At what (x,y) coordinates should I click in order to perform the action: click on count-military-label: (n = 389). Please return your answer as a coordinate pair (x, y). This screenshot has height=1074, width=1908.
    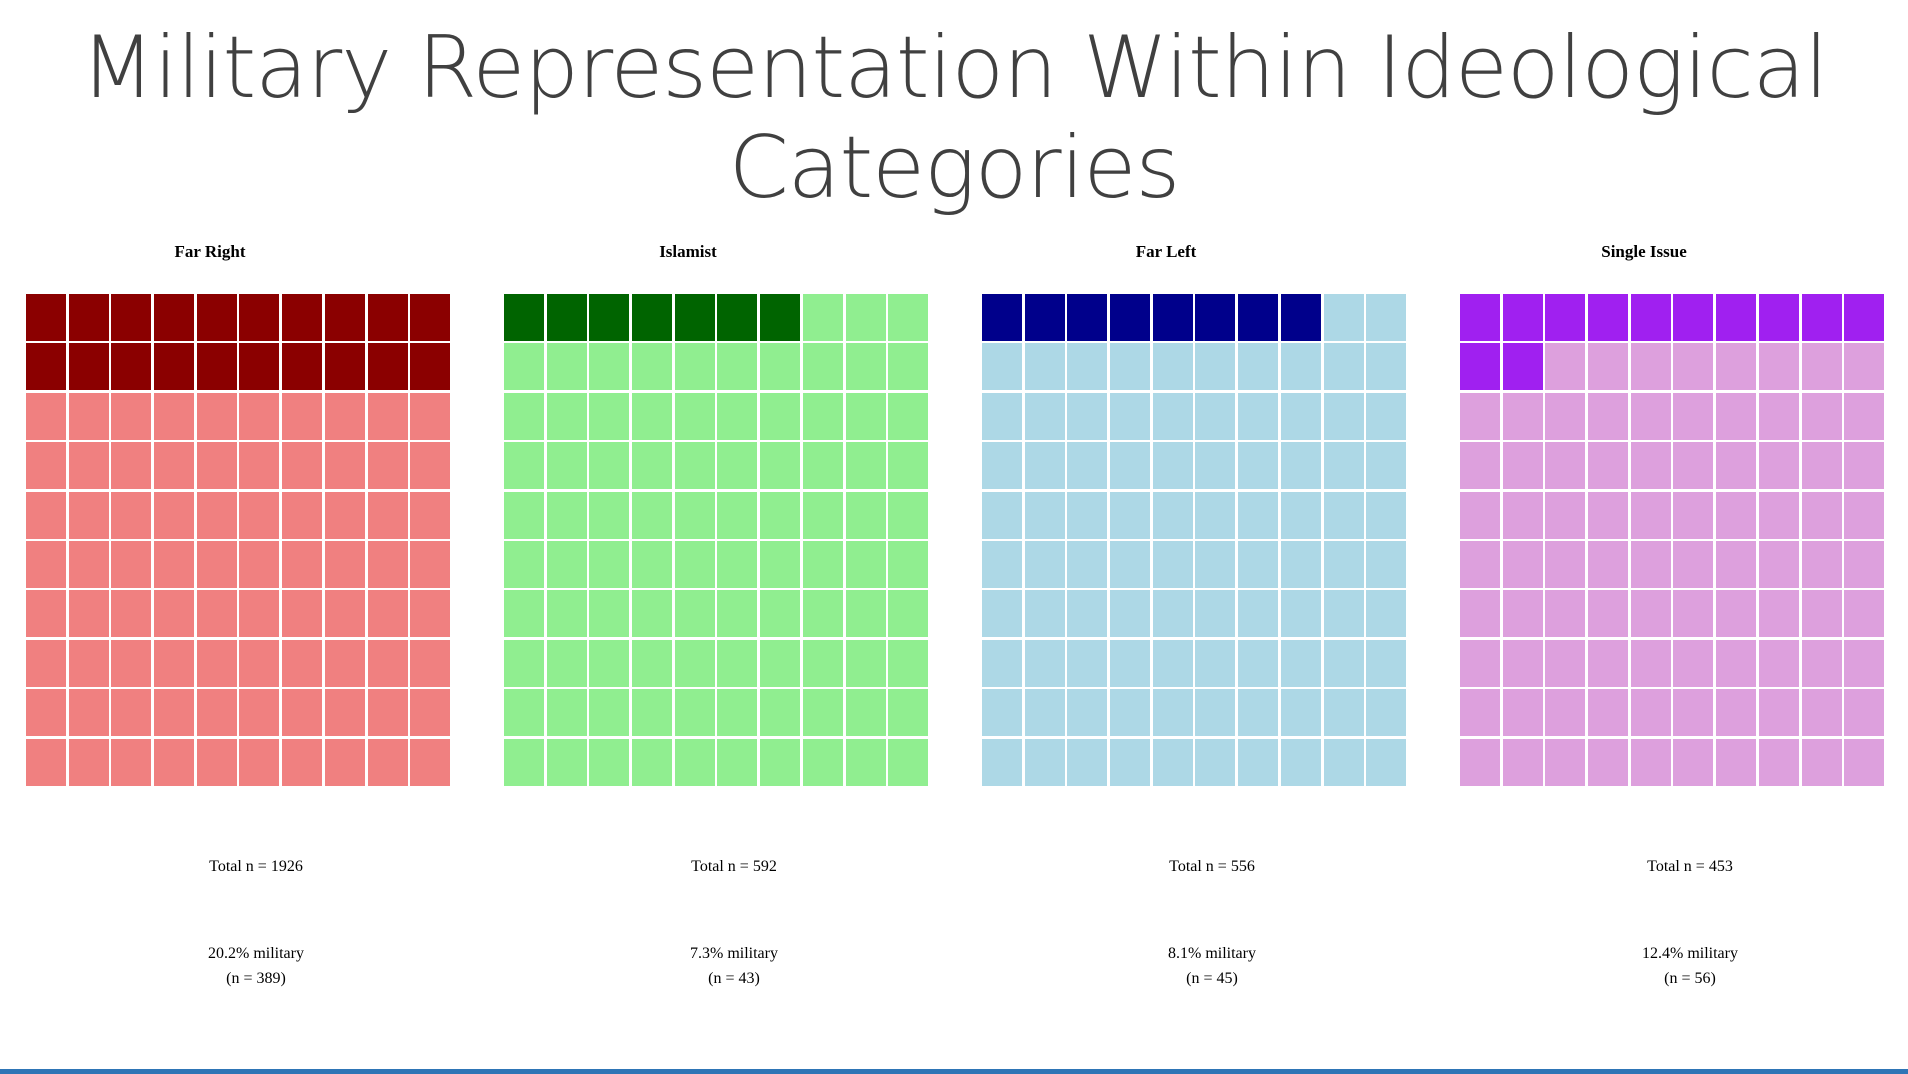
    Looking at the image, I should click on (256, 978).